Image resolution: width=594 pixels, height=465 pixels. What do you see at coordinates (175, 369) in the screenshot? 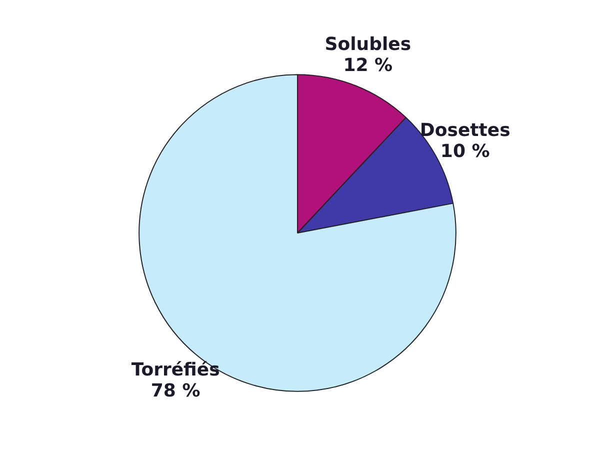
I see `slice-label: Torréfiés` at bounding box center [175, 369].